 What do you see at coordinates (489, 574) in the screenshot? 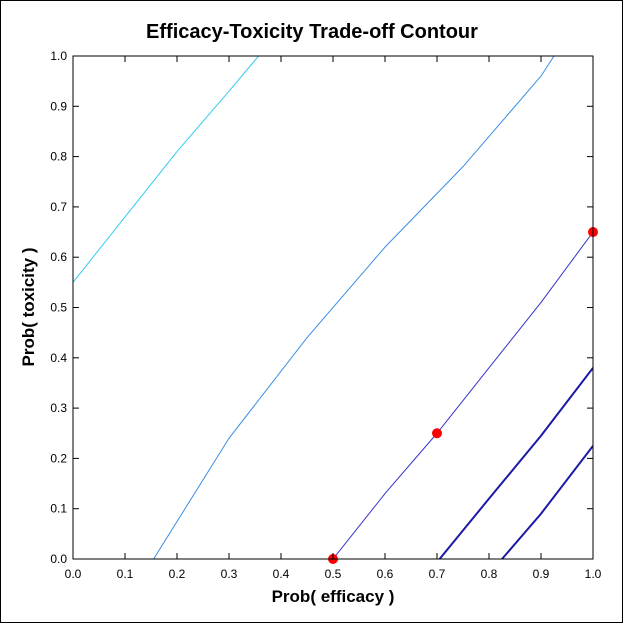
I see `x-tick-label: 0.8` at bounding box center [489, 574].